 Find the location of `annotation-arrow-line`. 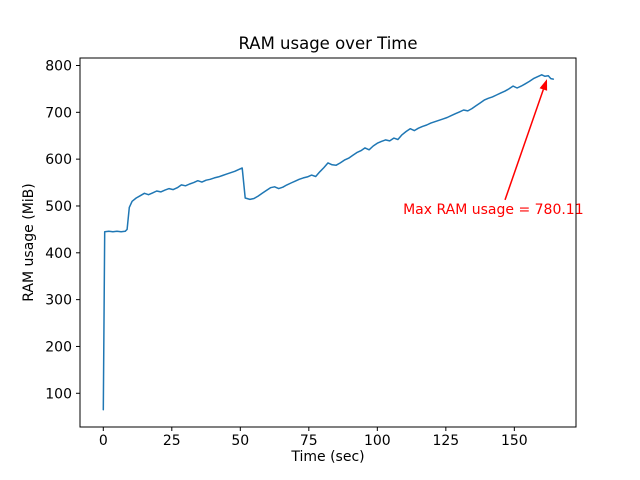

annotation-arrow-line is located at coordinates (524, 145).